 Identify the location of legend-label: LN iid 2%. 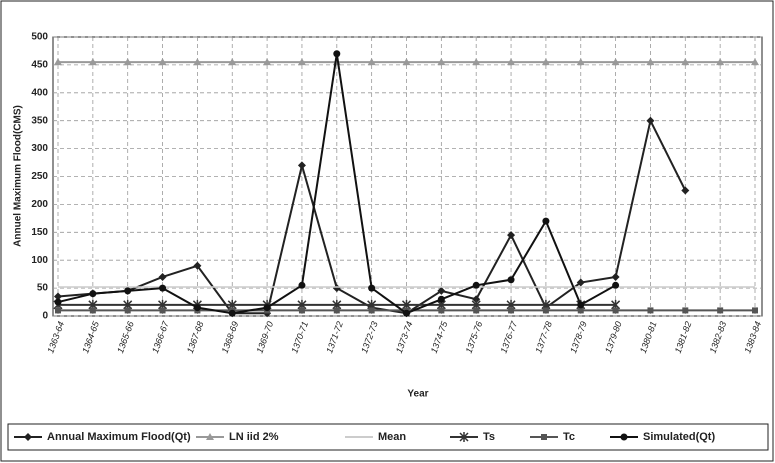
(254, 437).